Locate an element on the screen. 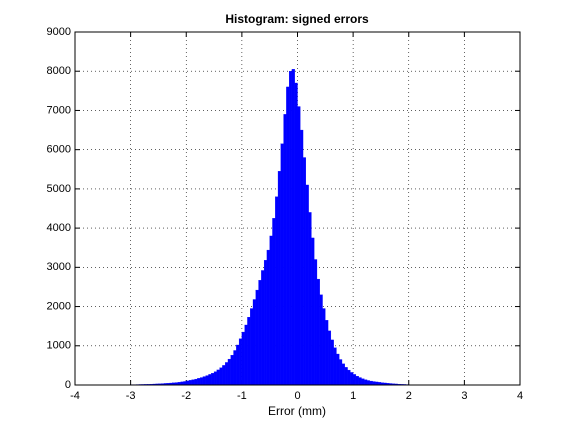 The height and width of the screenshot is (432, 576). x-tick-label: 2 is located at coordinates (409, 396).